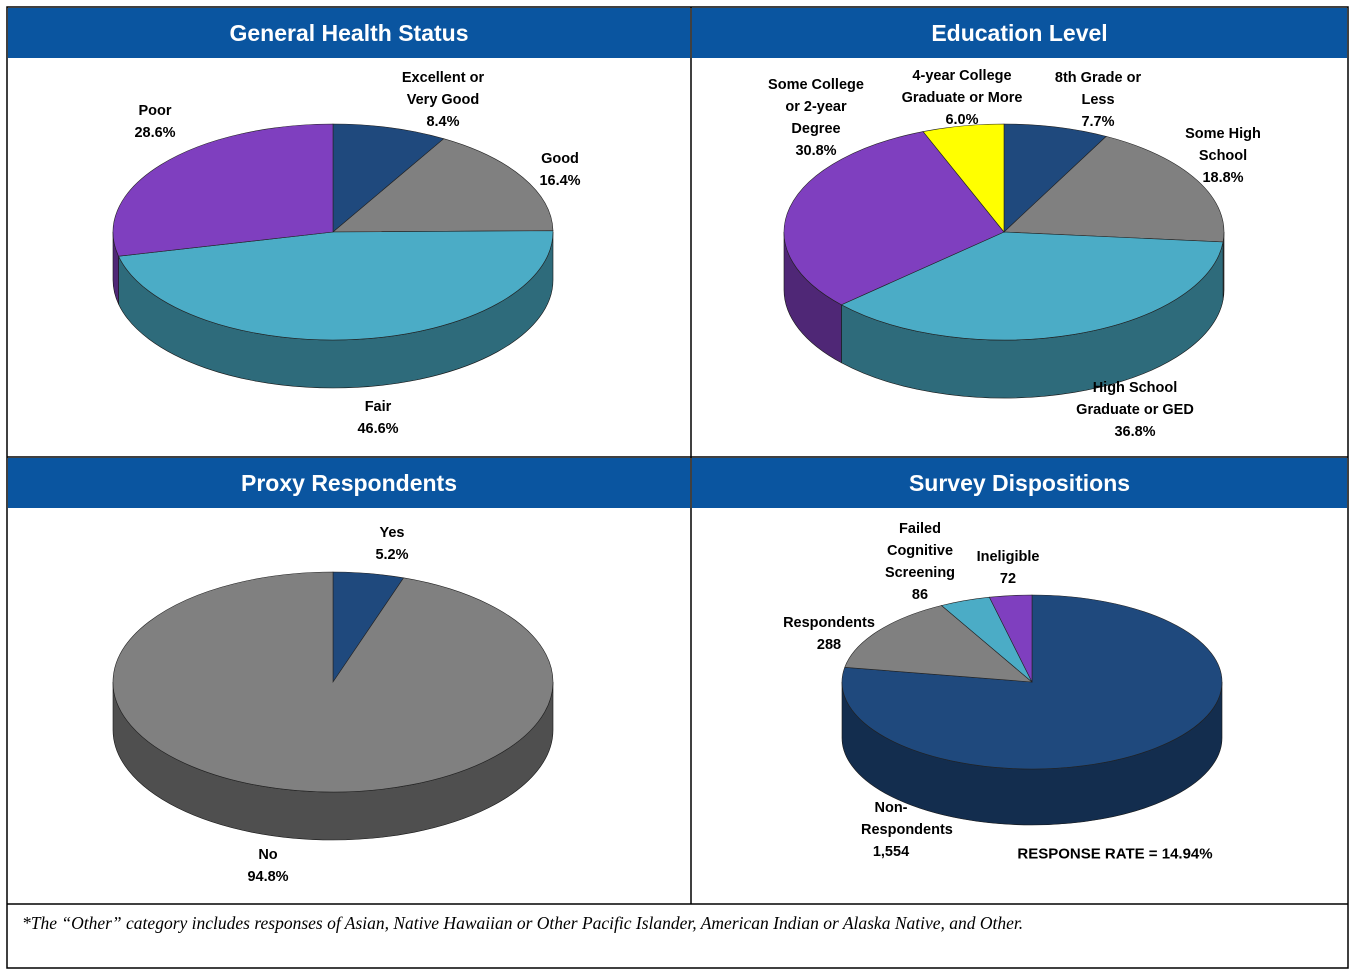 Image resolution: width=1352 pixels, height=971 pixels. Describe the element at coordinates (891, 852) in the screenshot. I see `value-label: 1,554` at that location.